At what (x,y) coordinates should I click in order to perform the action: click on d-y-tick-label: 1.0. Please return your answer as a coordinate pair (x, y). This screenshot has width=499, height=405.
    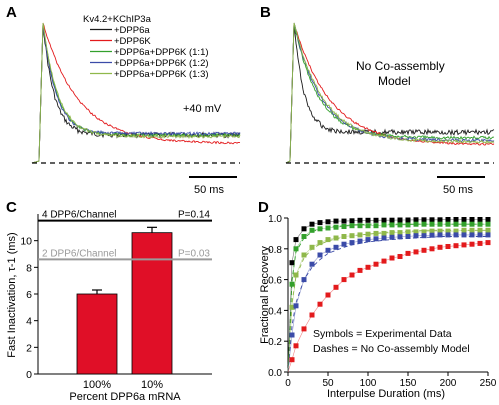
    Looking at the image, I should click on (275, 219).